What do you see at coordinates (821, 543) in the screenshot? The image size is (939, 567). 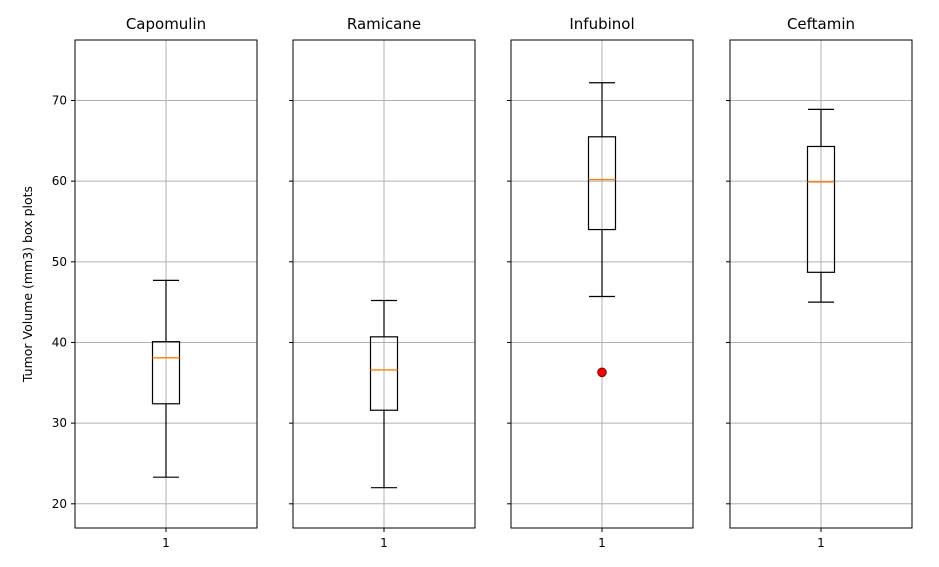 I see `panel-ceftamin-xtick-label: 1` at bounding box center [821, 543].